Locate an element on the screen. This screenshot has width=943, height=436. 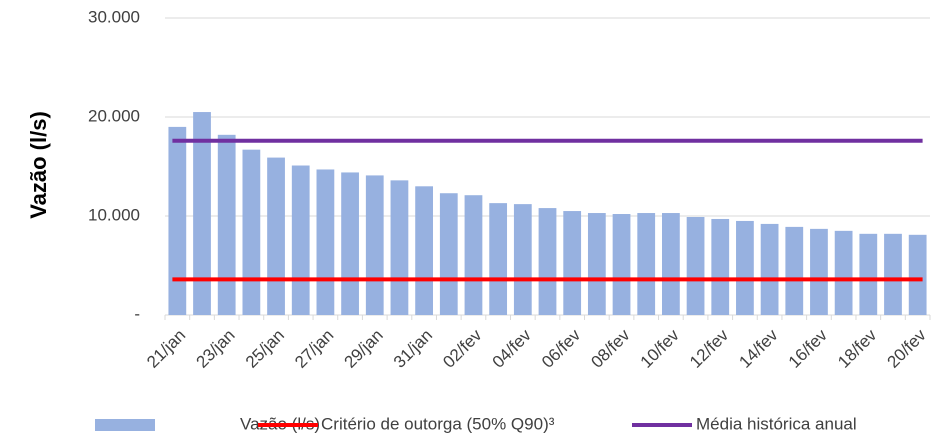
x-tick-label: 18/fev is located at coordinates (857, 348).